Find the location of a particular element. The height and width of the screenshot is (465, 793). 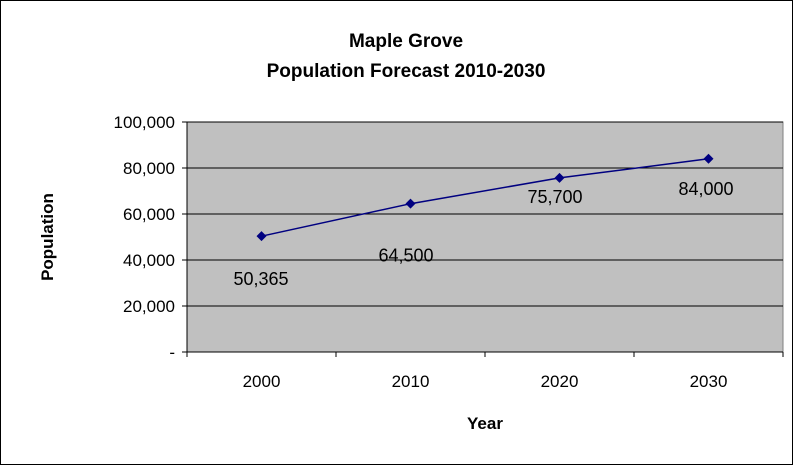

x-axis-title: Year is located at coordinates (485, 423).